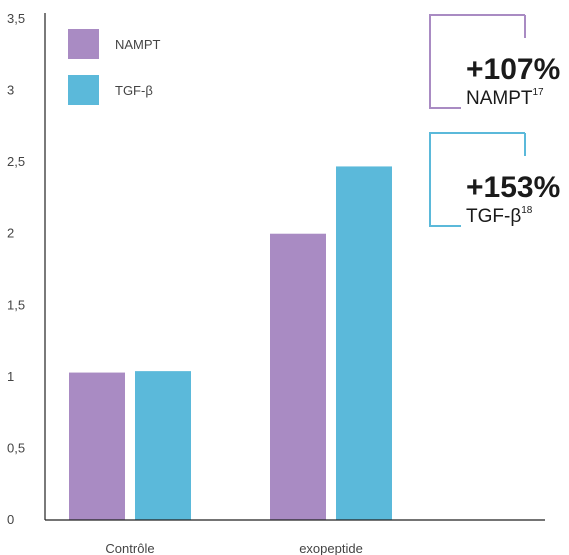 The width and height of the screenshot is (569, 555). Describe the element at coordinates (114, 67) in the screenshot. I see `legend: NAMPT TGF-β` at that location.